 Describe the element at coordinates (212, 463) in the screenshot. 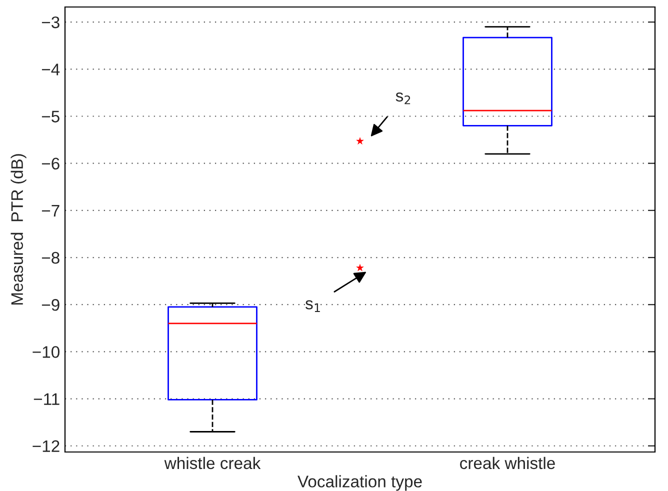

I see `x-tick-label: whistle creak` at that location.